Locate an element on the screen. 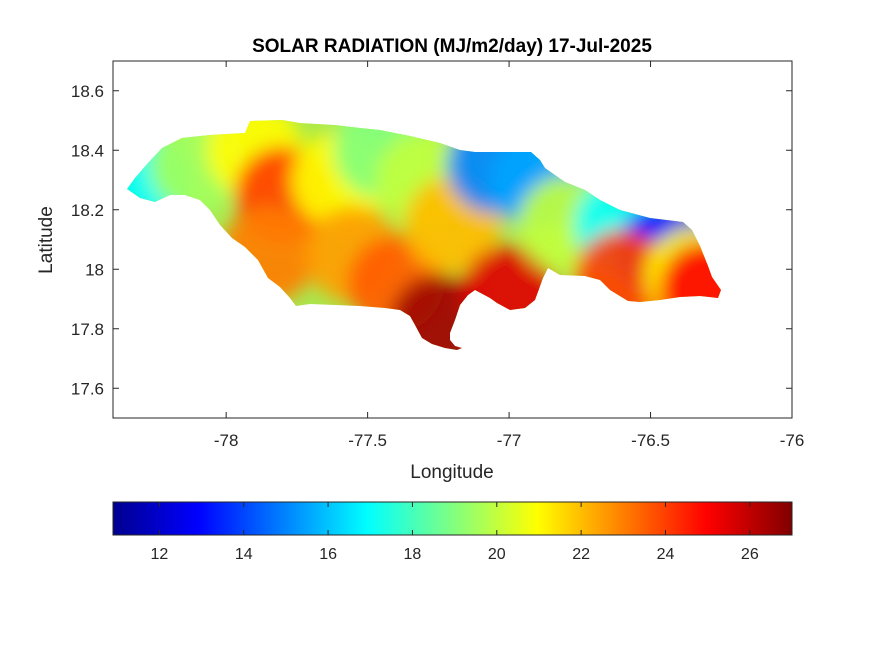  colorbar-tick-label: 12 is located at coordinates (159, 554).